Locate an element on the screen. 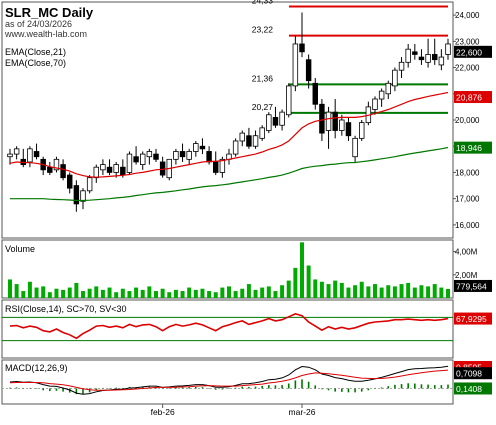  level-label: 20,27 is located at coordinates (263, 107).